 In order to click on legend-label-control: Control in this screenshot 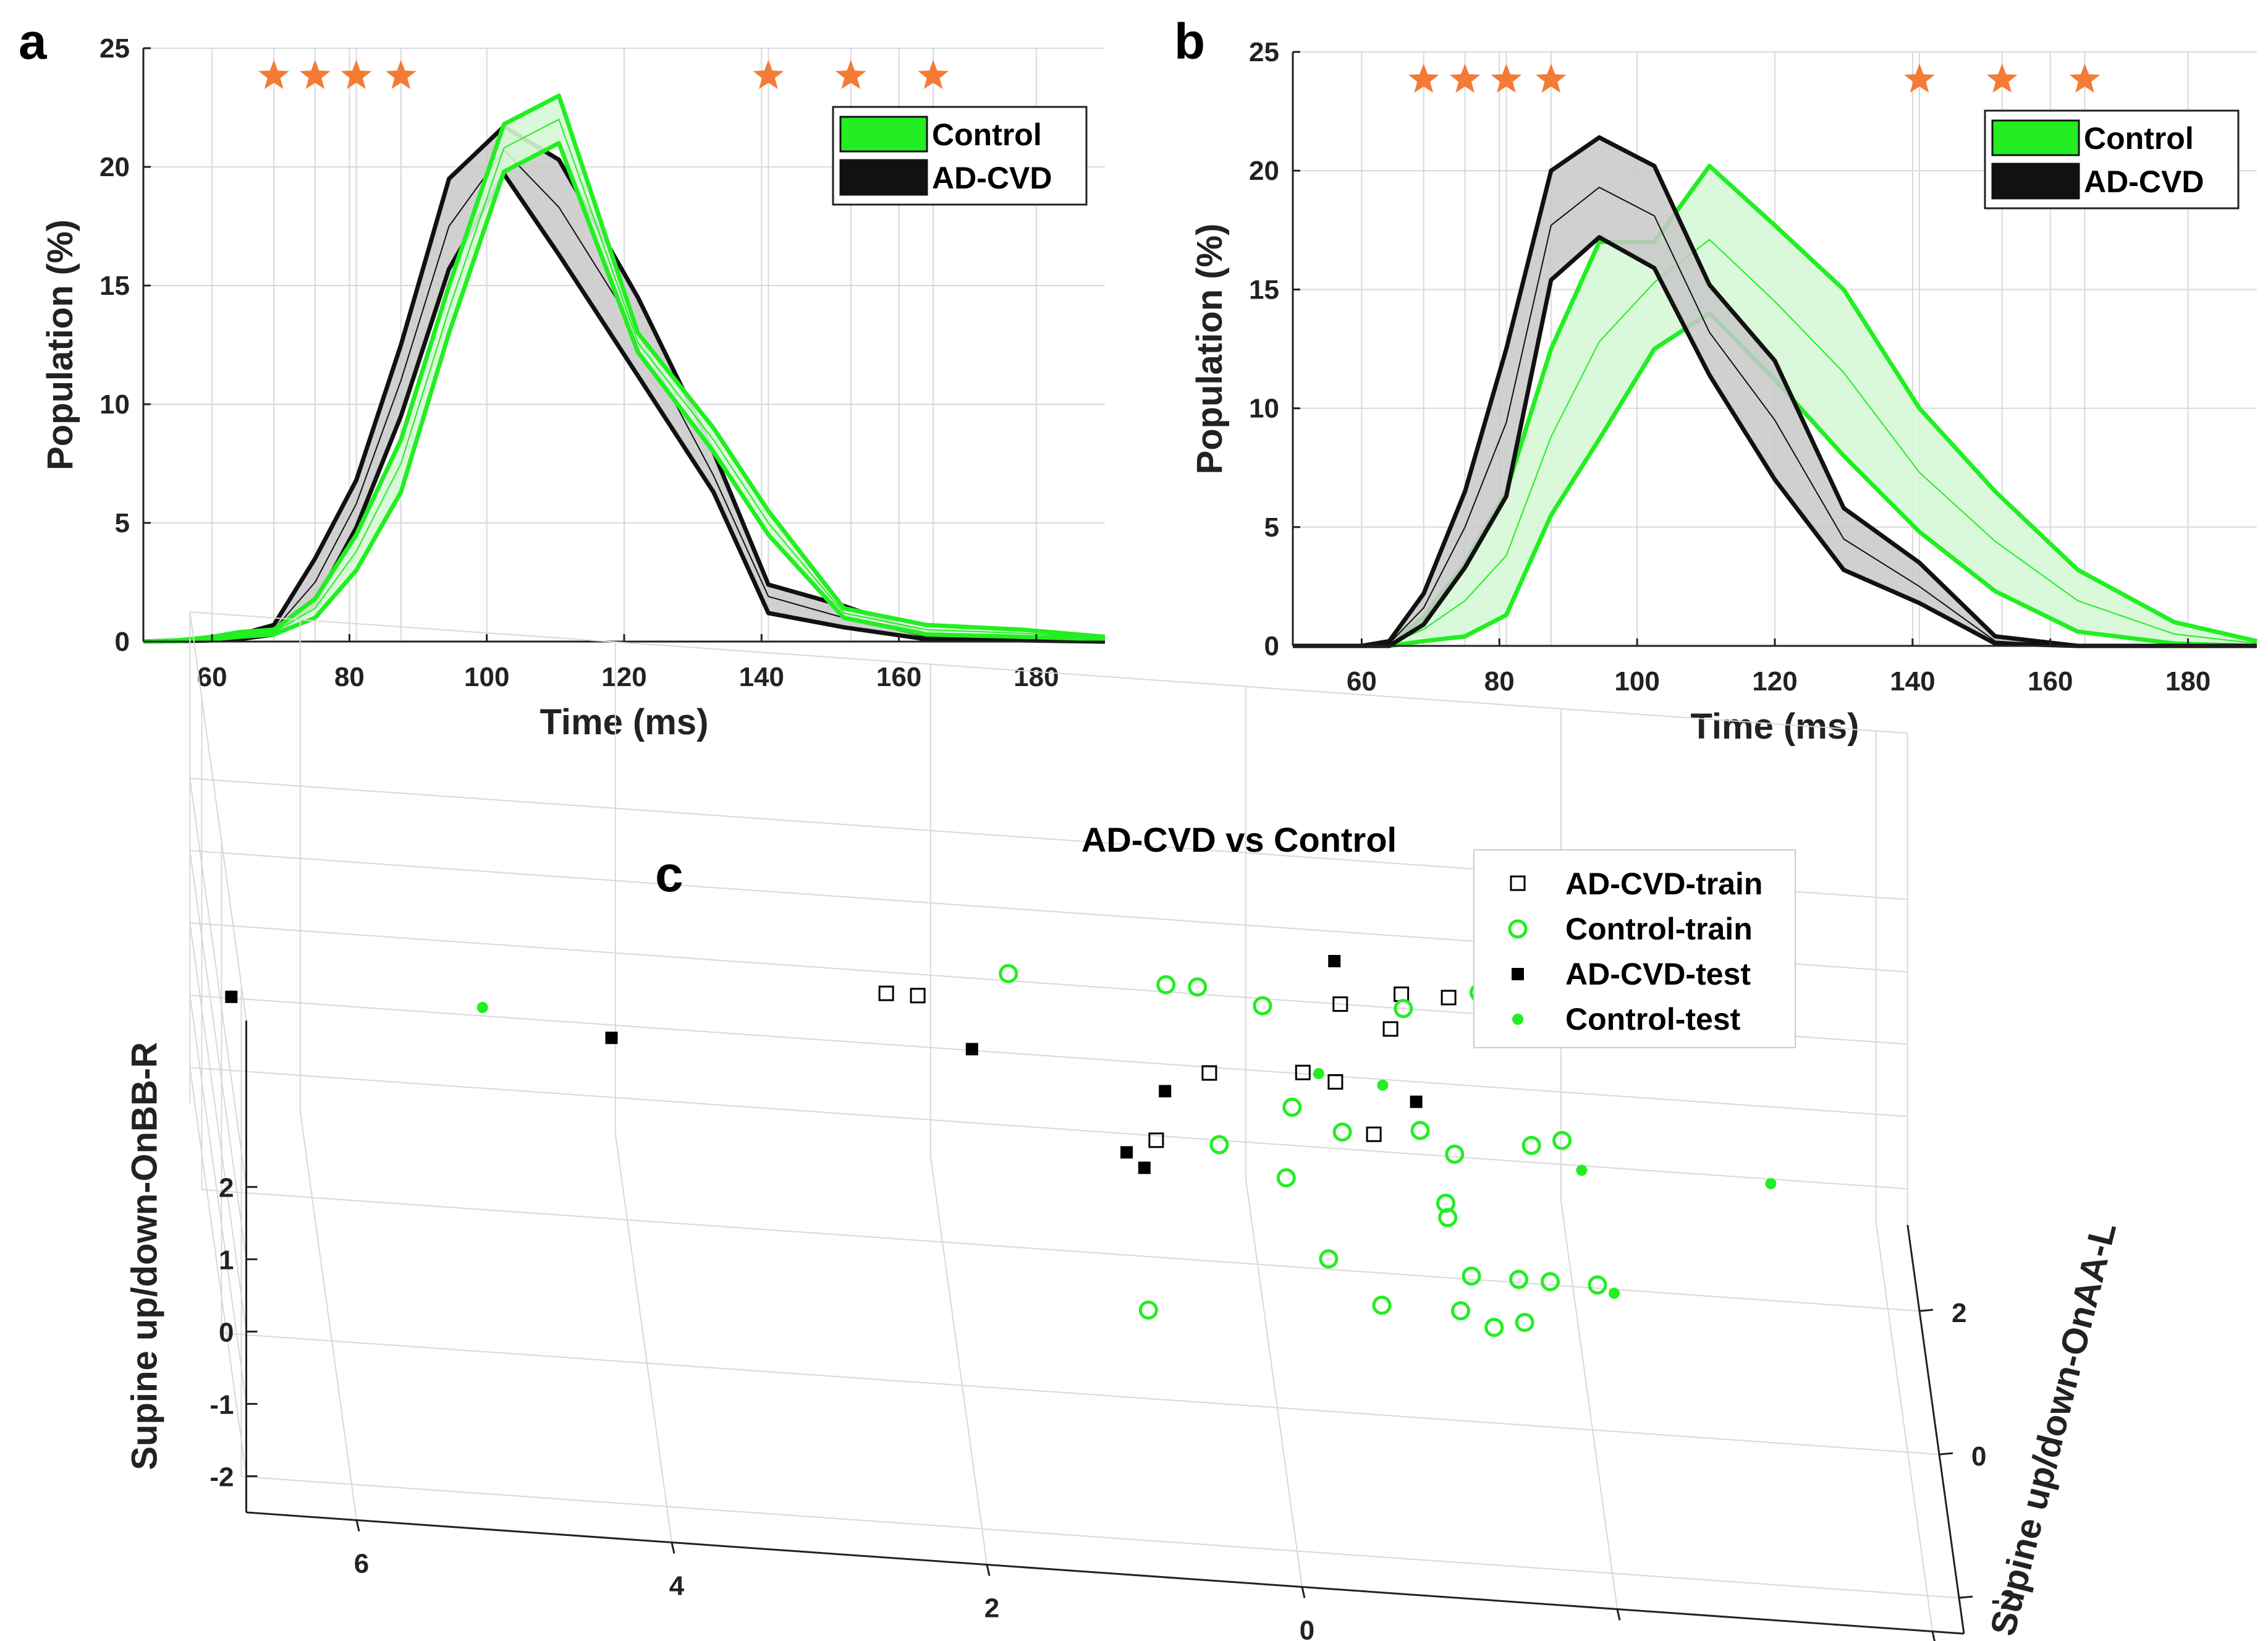, I will do `click(2139, 138)`.